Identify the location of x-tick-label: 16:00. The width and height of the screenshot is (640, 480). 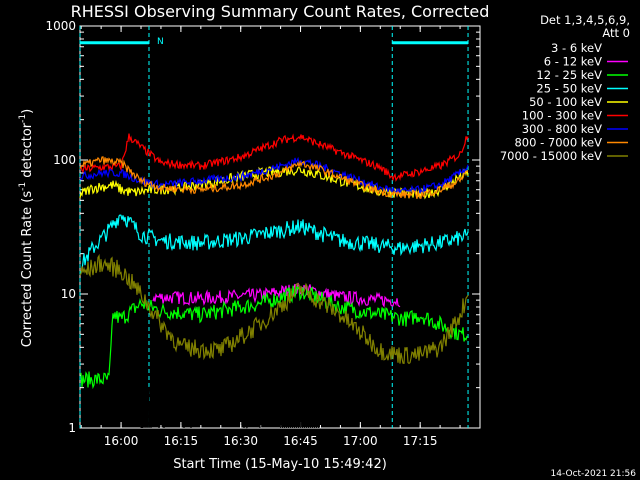
(121, 441).